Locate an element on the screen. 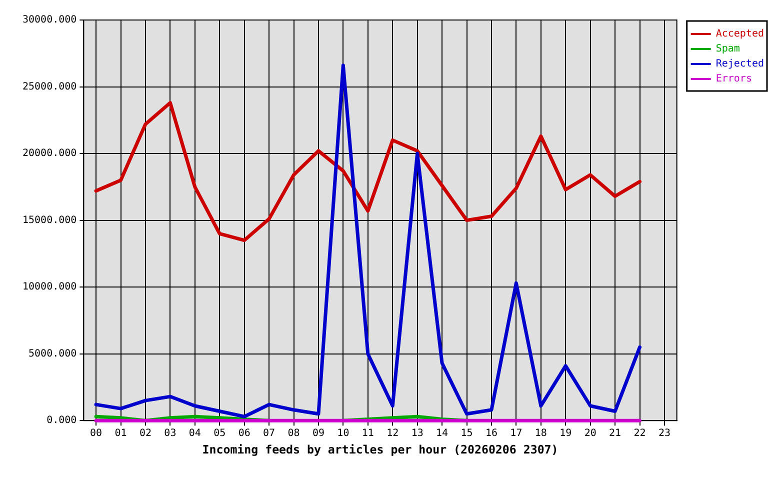 This screenshot has width=780, height=480. y-tick-label: 5000.000 is located at coordinates (52, 354).